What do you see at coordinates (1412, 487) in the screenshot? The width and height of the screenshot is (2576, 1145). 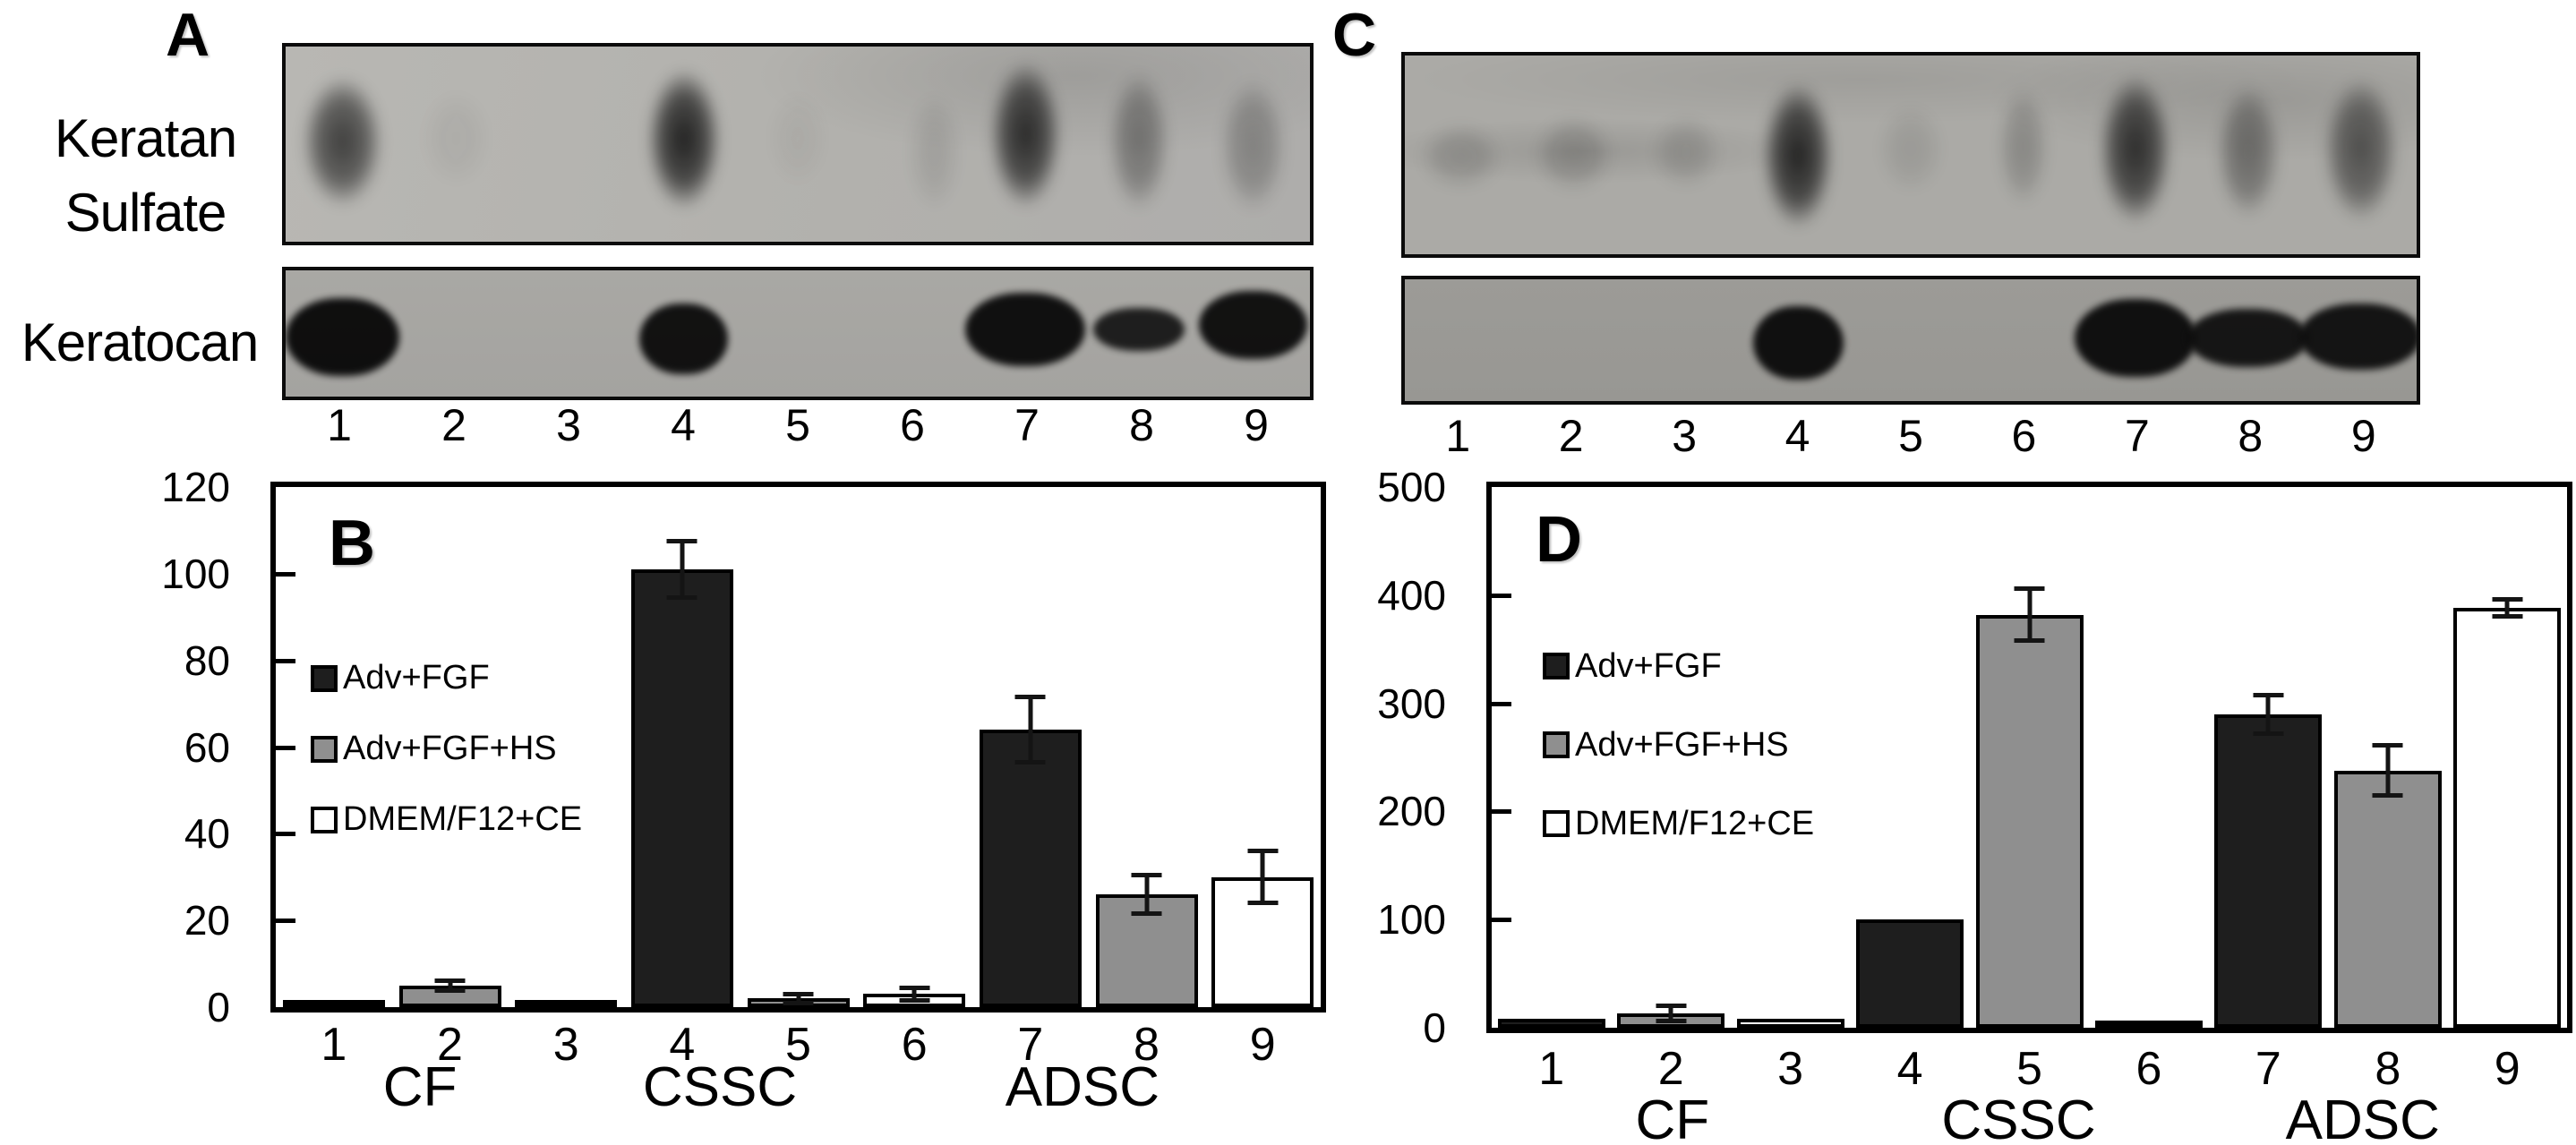 I see `y-tick-label-500: 500` at bounding box center [1412, 487].